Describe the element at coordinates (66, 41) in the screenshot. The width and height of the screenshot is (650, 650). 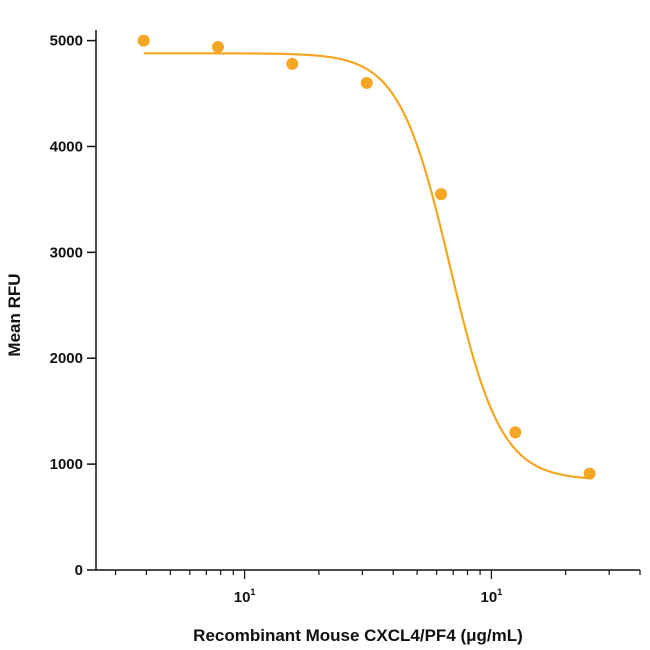
I see `y-tick-label: 5000` at that location.